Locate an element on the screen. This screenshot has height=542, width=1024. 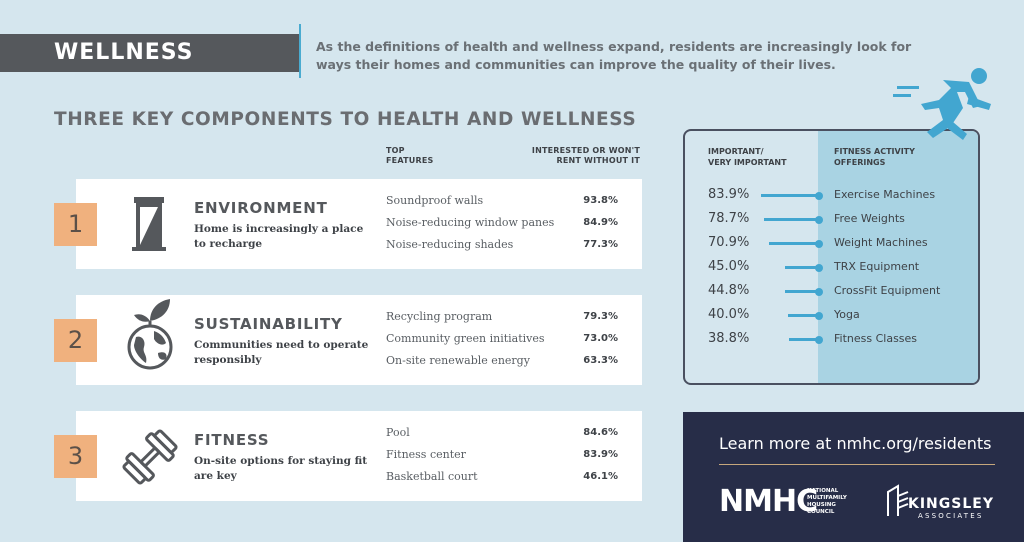
component-description: Home is increasingly a place to recharge is located at coordinates (279, 236).